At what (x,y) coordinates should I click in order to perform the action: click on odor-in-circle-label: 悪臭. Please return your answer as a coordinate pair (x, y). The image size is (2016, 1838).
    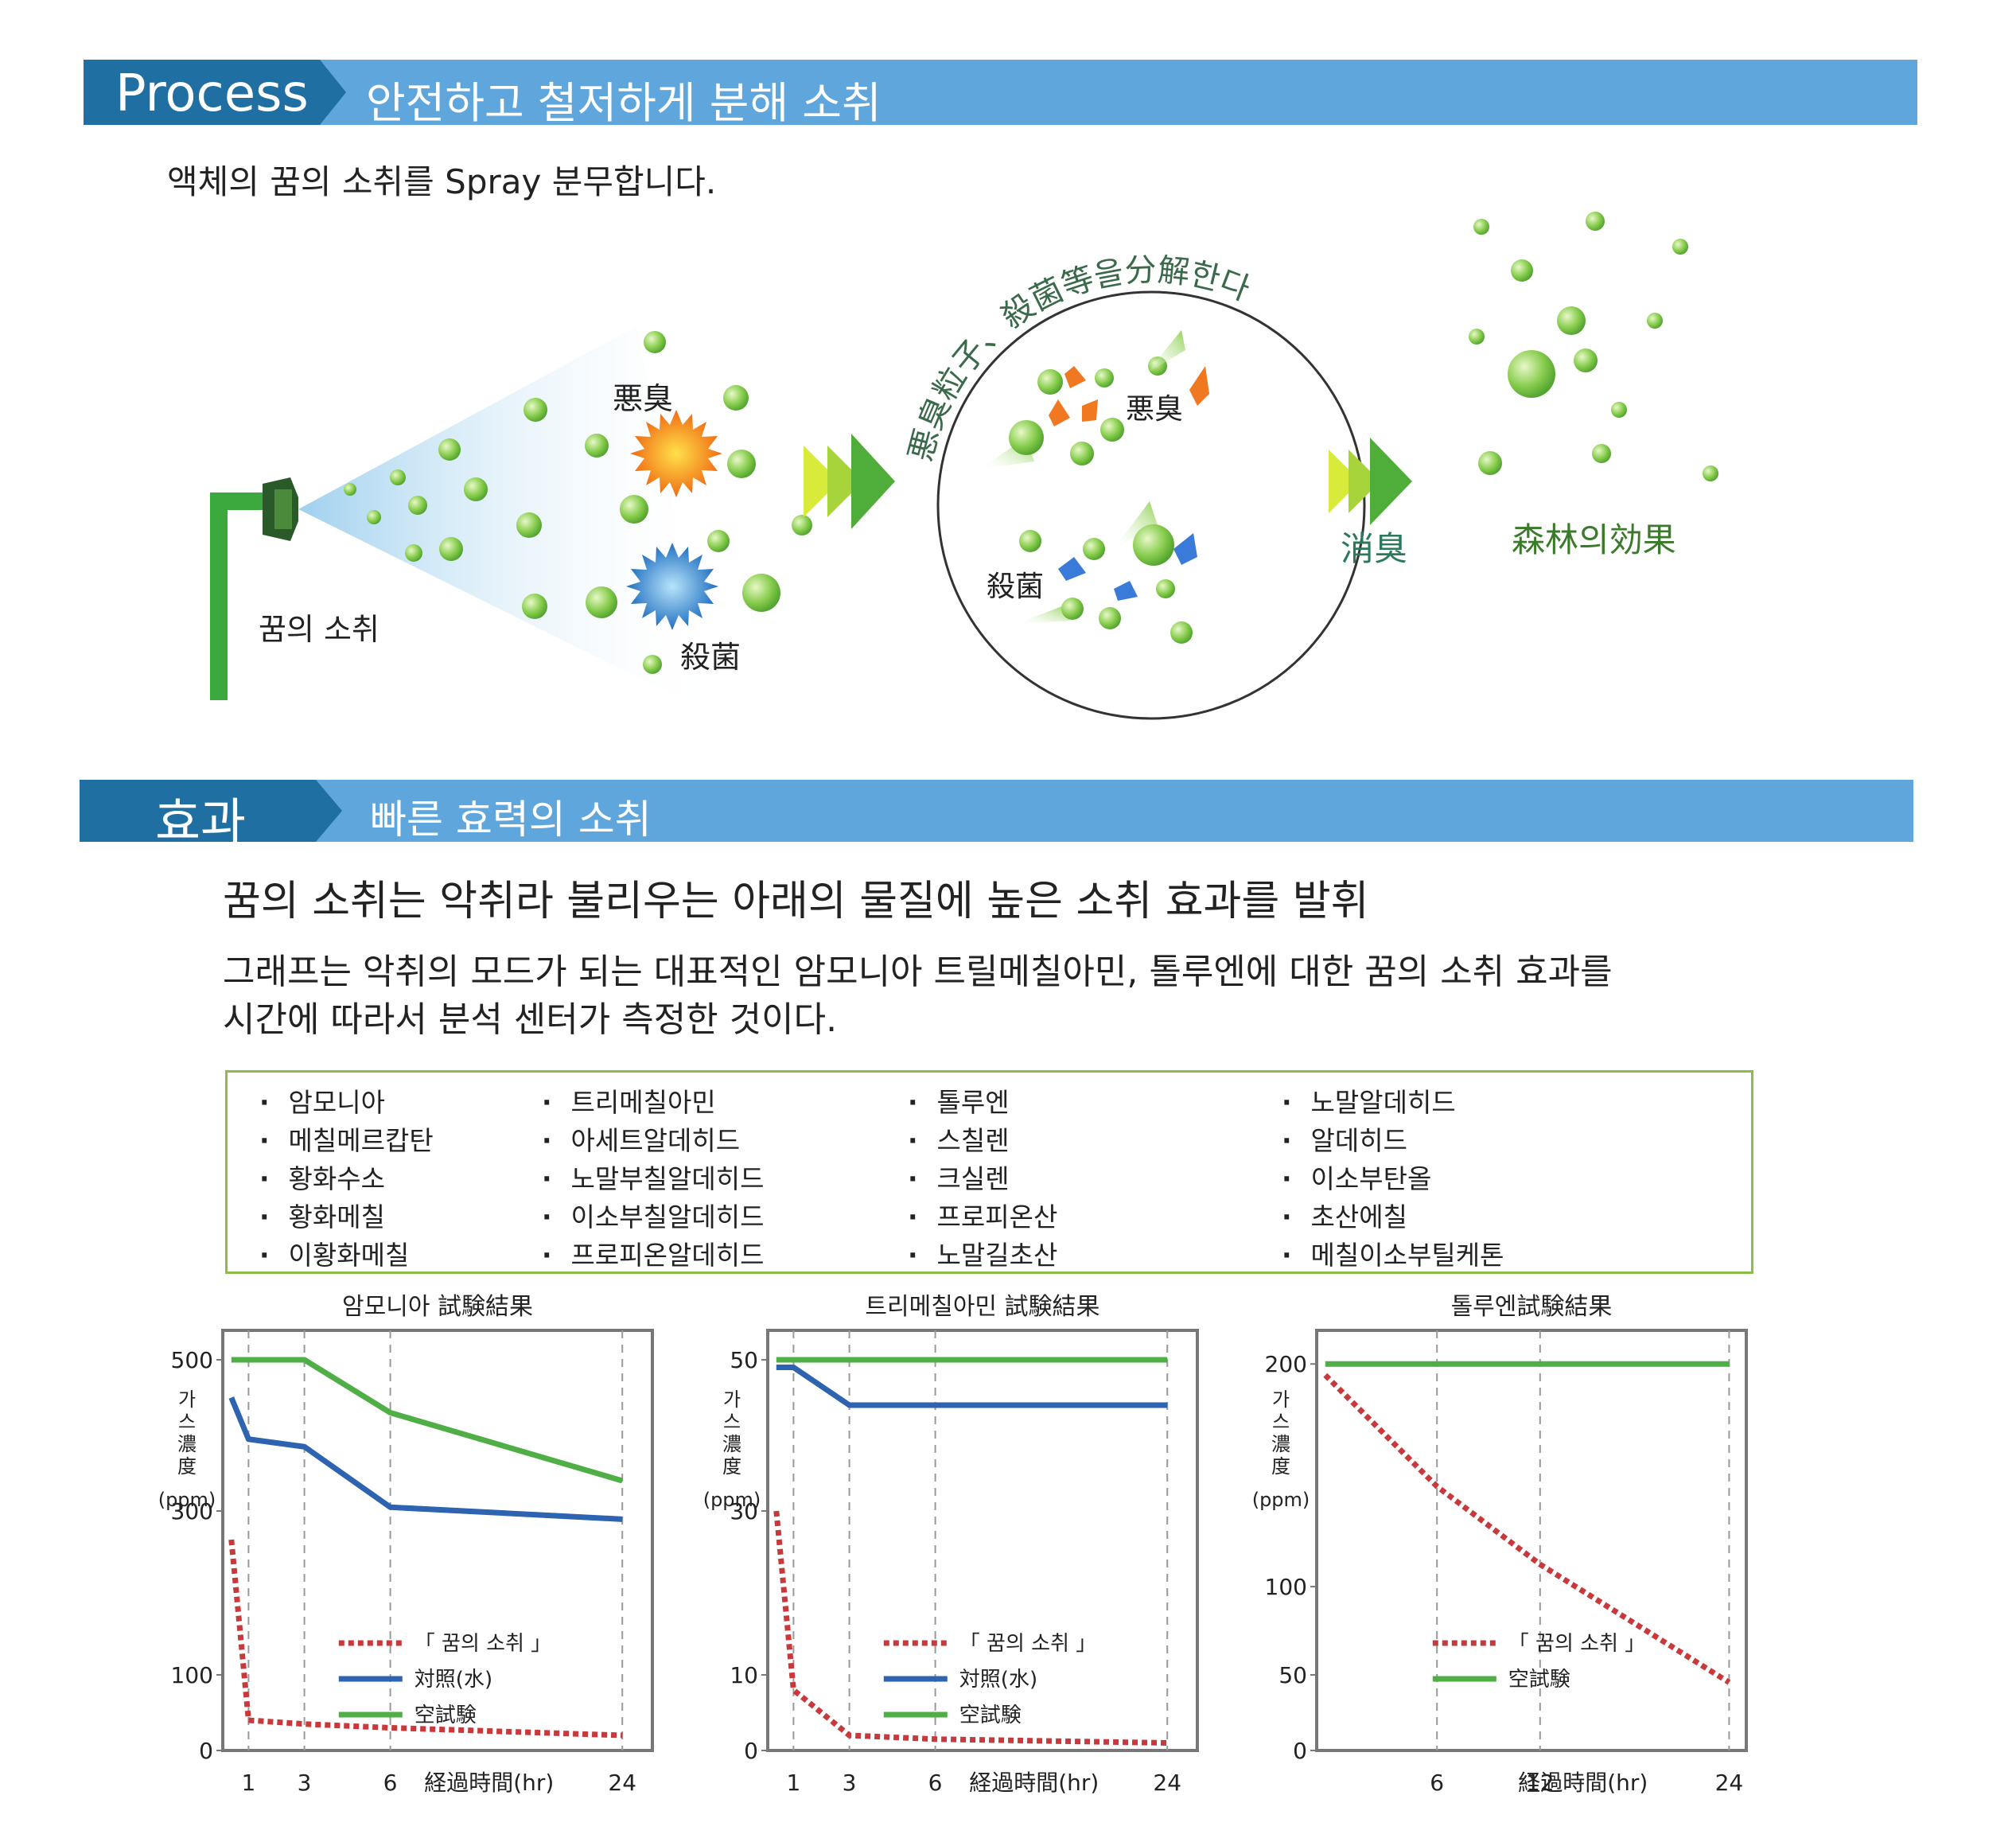
    Looking at the image, I should click on (1155, 409).